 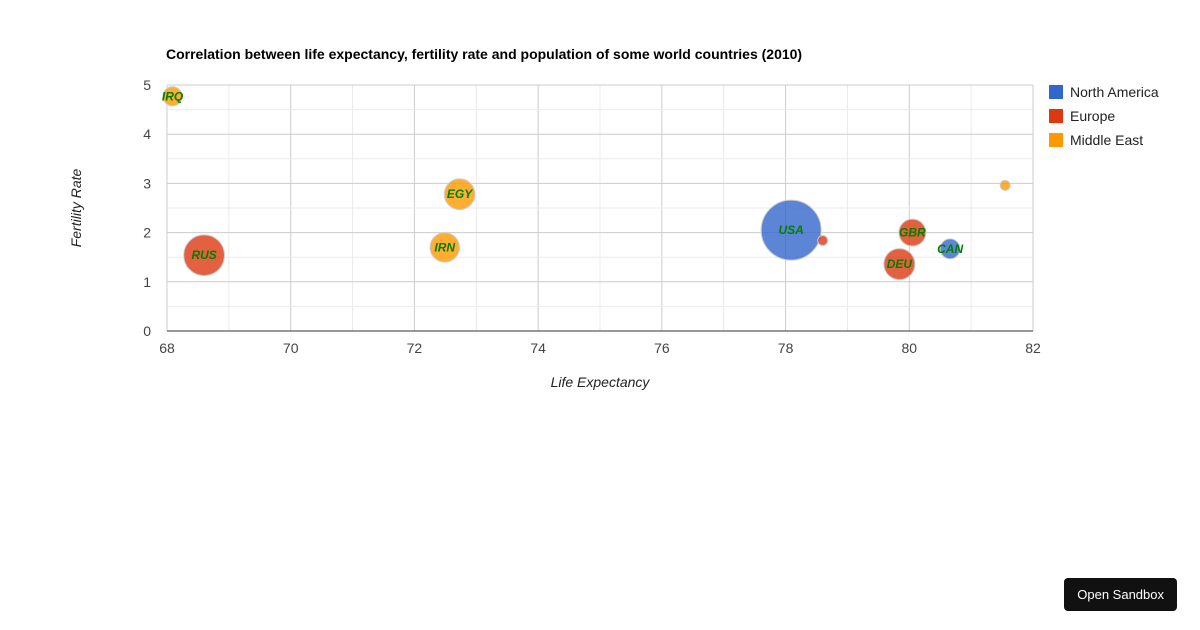 I want to click on y-tick-label: 5, so click(x=147, y=85).